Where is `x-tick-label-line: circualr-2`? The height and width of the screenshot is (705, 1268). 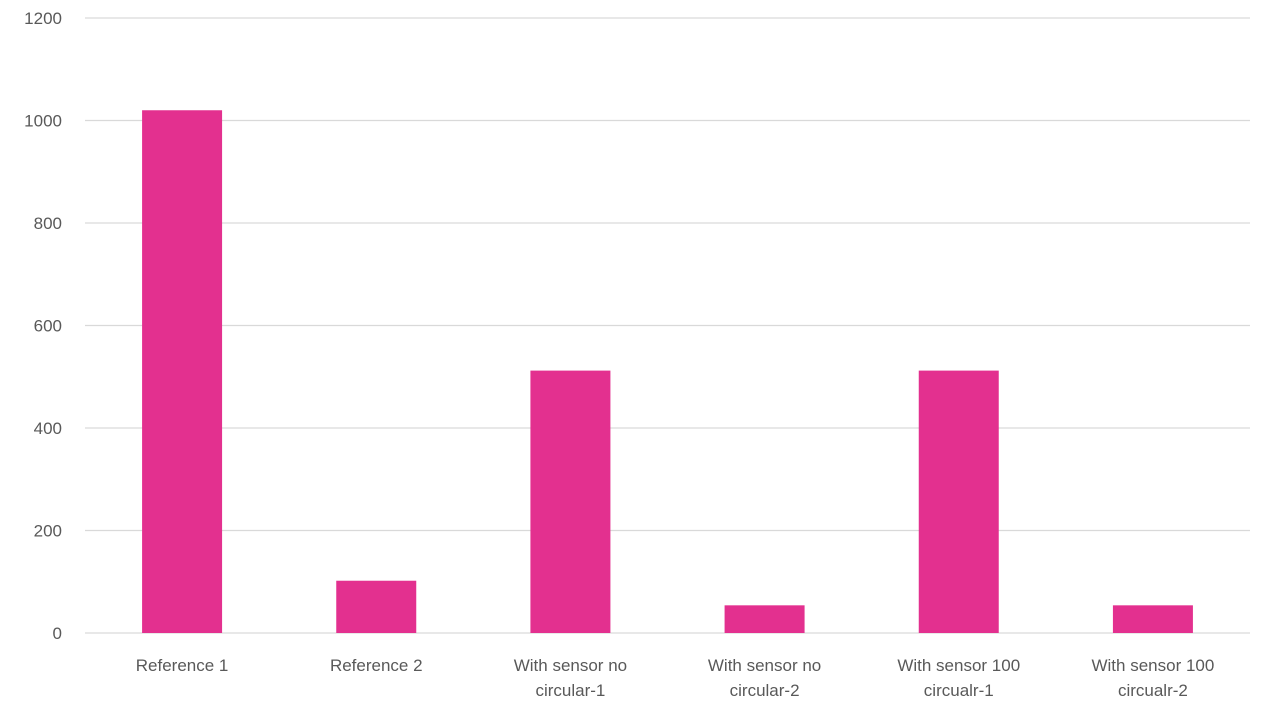
x-tick-label-line: circualr-2 is located at coordinates (1153, 690).